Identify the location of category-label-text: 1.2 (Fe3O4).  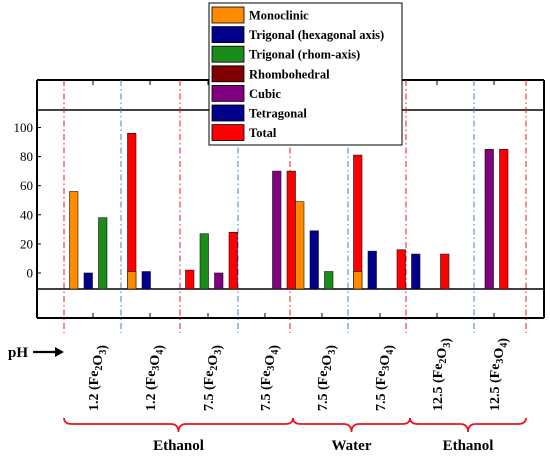
(155, 378).